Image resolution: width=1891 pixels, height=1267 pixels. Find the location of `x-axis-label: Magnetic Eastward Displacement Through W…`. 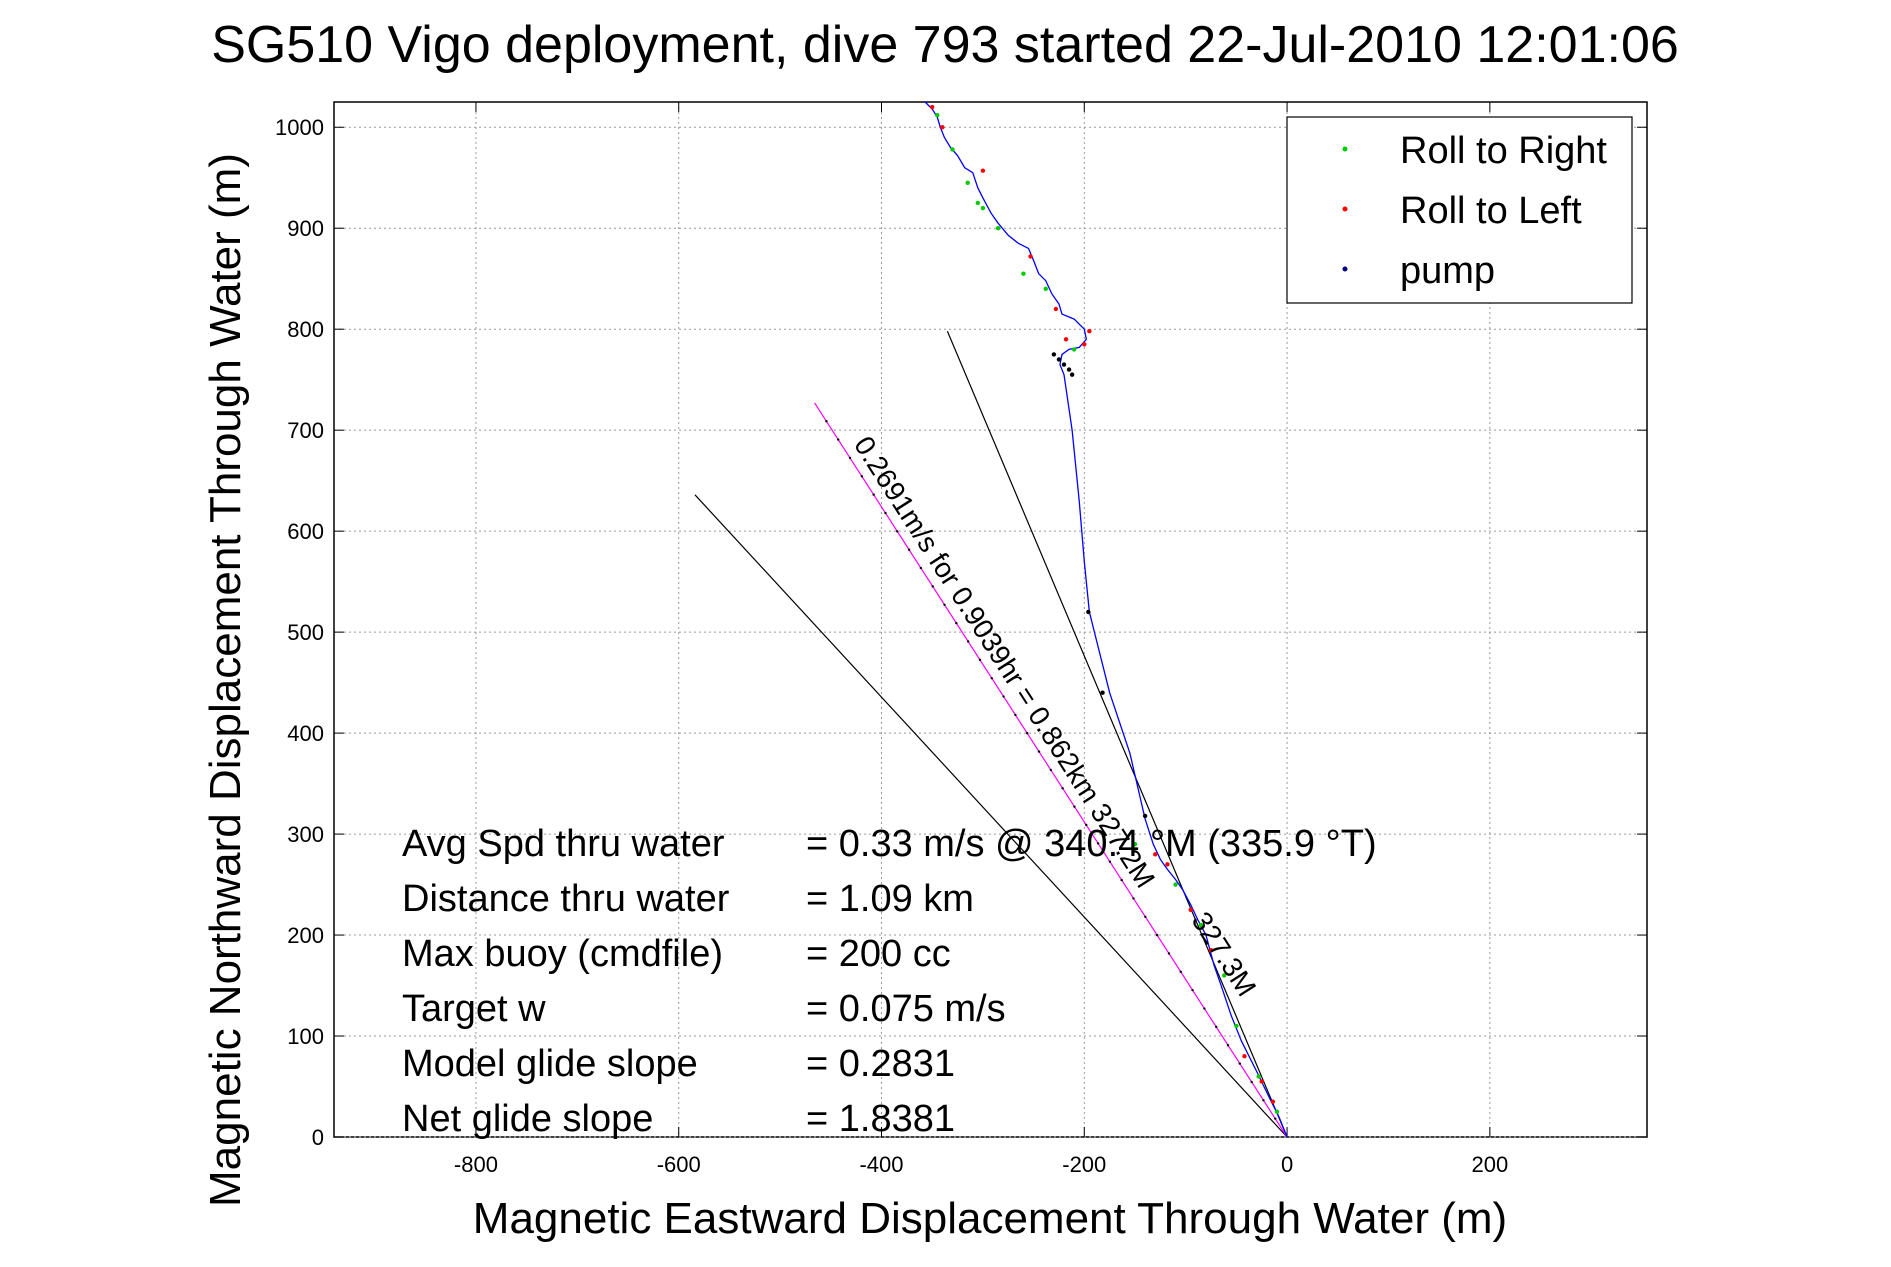

x-axis-label: Magnetic Eastward Displacement Through W… is located at coordinates (990, 1218).